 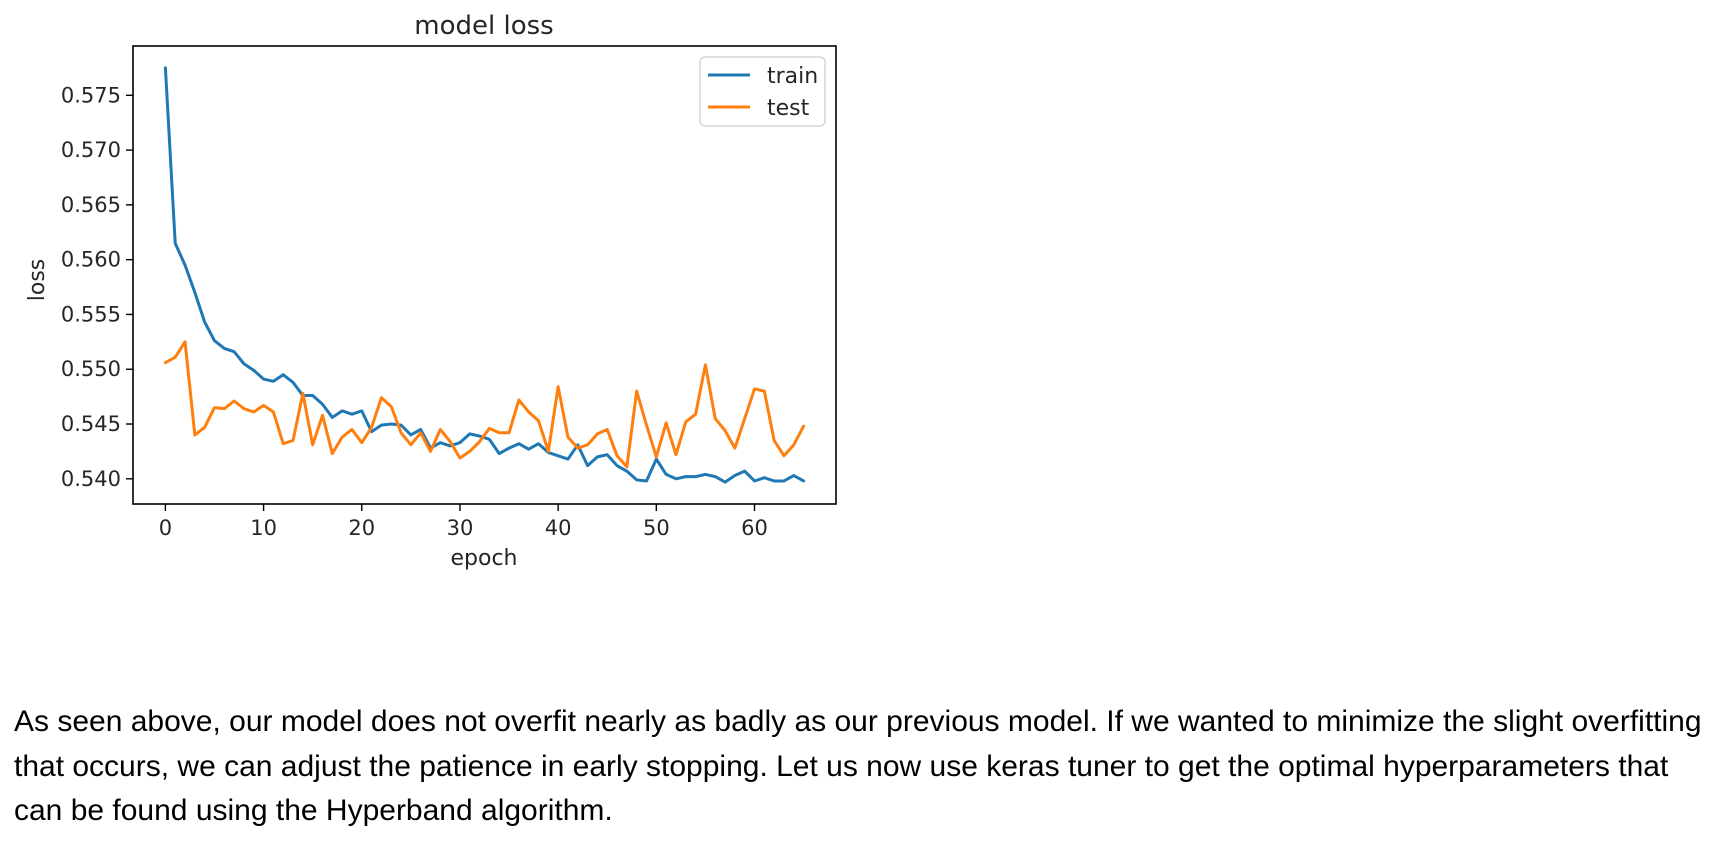 What do you see at coordinates (91, 205) in the screenshot?
I see `y-tick-label: 0.565` at bounding box center [91, 205].